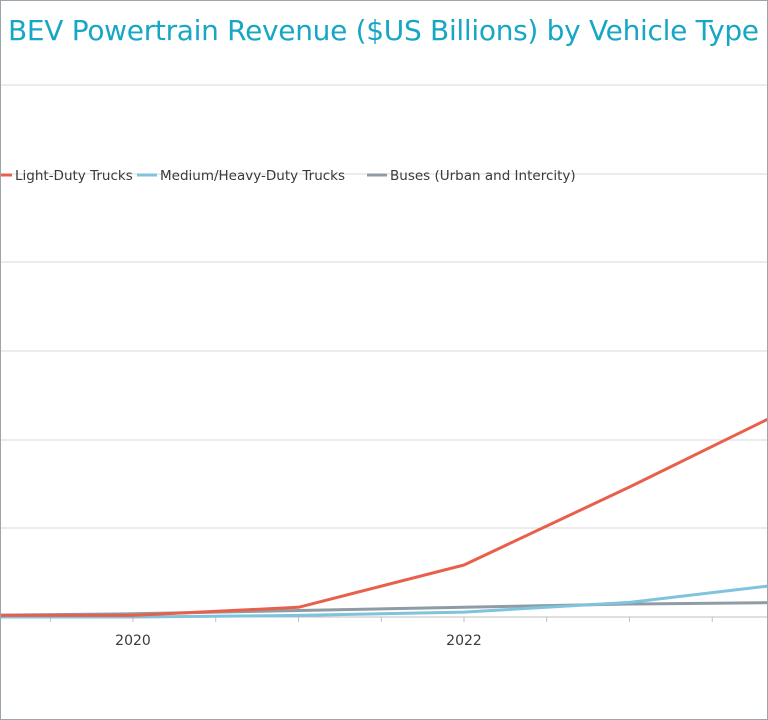  I want to click on x-tick-label: 2020, so click(133, 641).